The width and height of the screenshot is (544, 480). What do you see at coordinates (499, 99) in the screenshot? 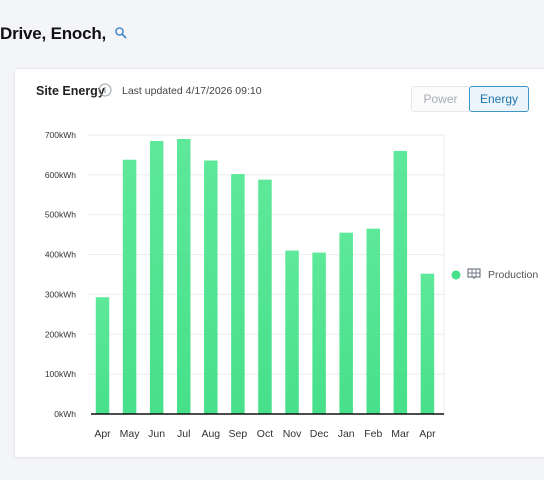
I see `energy-toggle-button: Energy` at bounding box center [499, 99].